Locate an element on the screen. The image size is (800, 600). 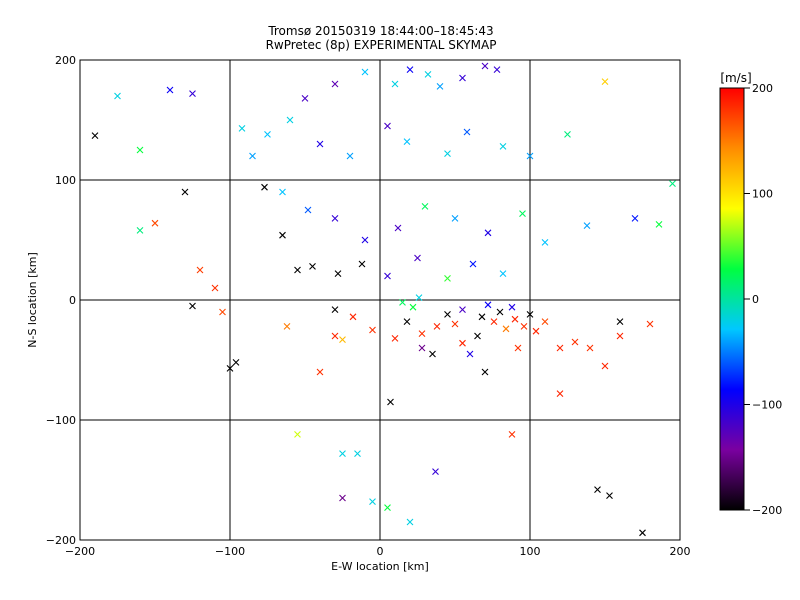
y-tick-label: 0 is located at coordinates (72, 300).